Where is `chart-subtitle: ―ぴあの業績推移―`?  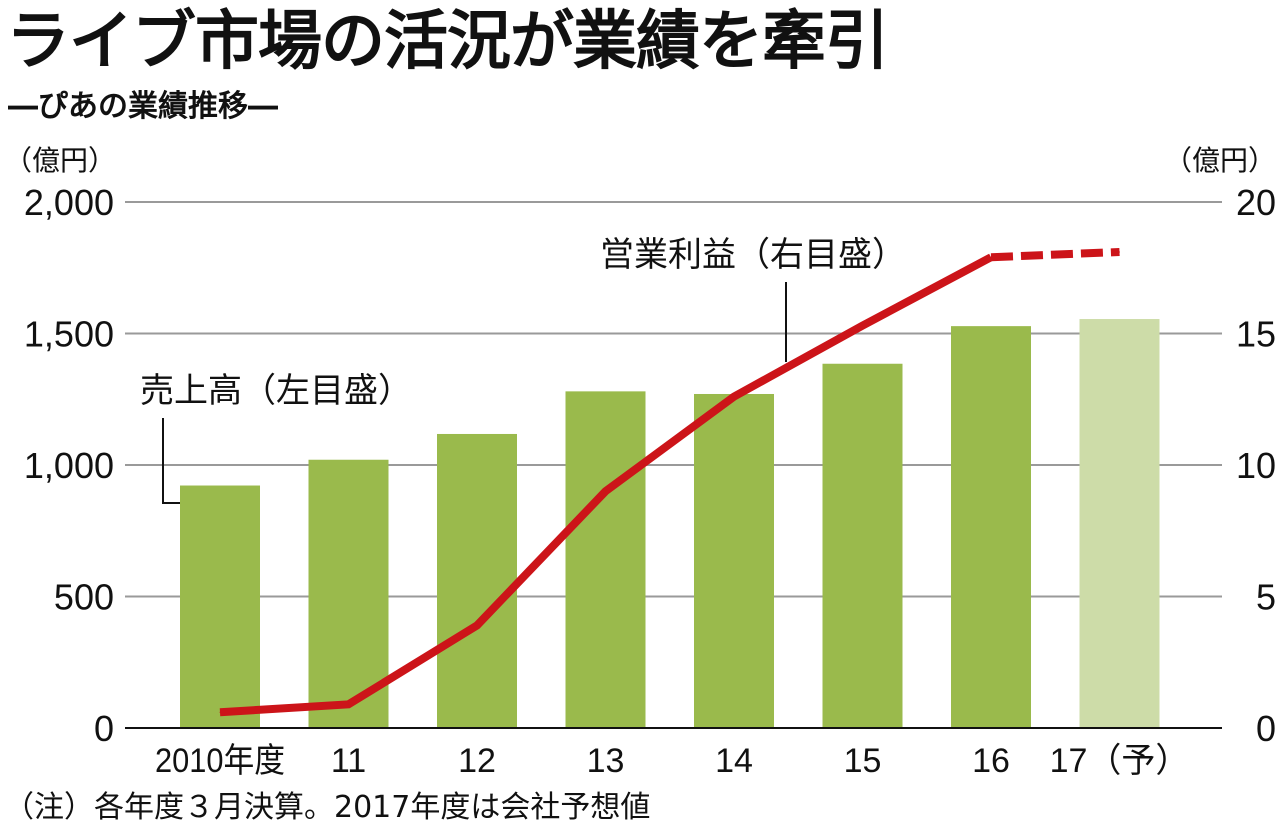 chart-subtitle: ―ぴあの業績推移― is located at coordinates (143, 106).